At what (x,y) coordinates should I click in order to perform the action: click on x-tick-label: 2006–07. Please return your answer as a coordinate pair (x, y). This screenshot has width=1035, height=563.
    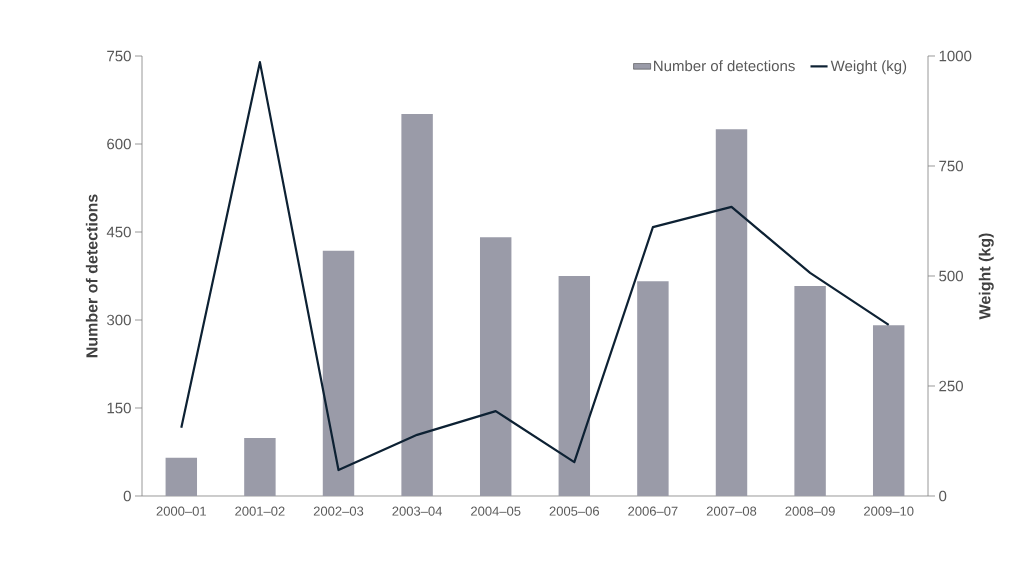
    Looking at the image, I should click on (653, 511).